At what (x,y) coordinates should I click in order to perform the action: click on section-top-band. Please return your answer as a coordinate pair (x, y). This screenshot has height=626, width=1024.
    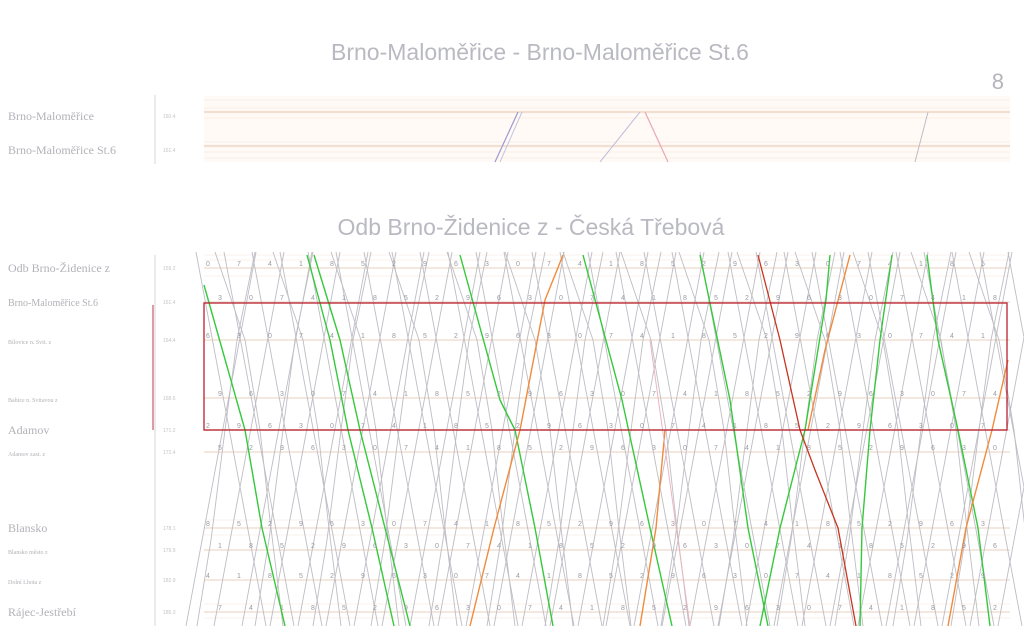
    Looking at the image, I should click on (607, 129).